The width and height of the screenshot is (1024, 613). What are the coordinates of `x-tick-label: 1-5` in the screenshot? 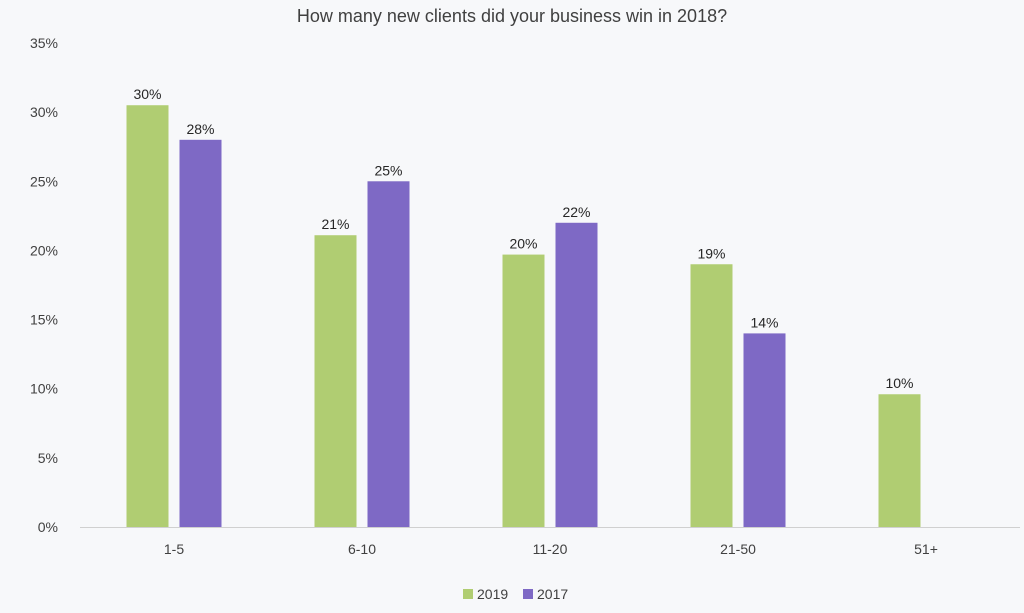 It's located at (174, 549).